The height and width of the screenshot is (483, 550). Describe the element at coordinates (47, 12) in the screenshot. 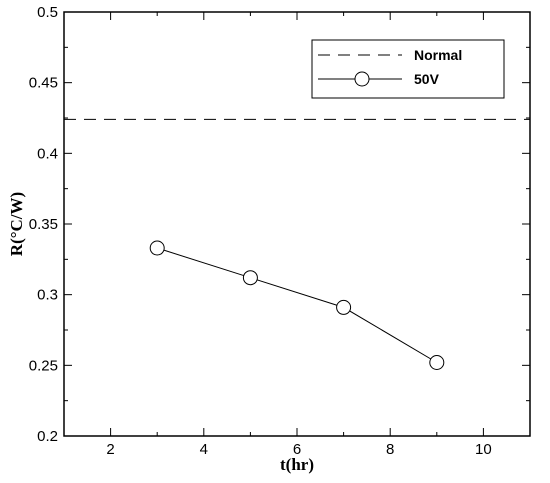

I see `y-tick-label: 0.5` at that location.